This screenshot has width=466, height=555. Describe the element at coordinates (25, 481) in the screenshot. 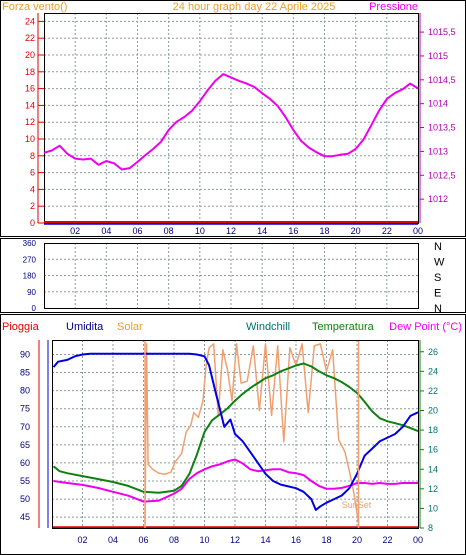

I see `humidity-tick-label: 55` at that location.